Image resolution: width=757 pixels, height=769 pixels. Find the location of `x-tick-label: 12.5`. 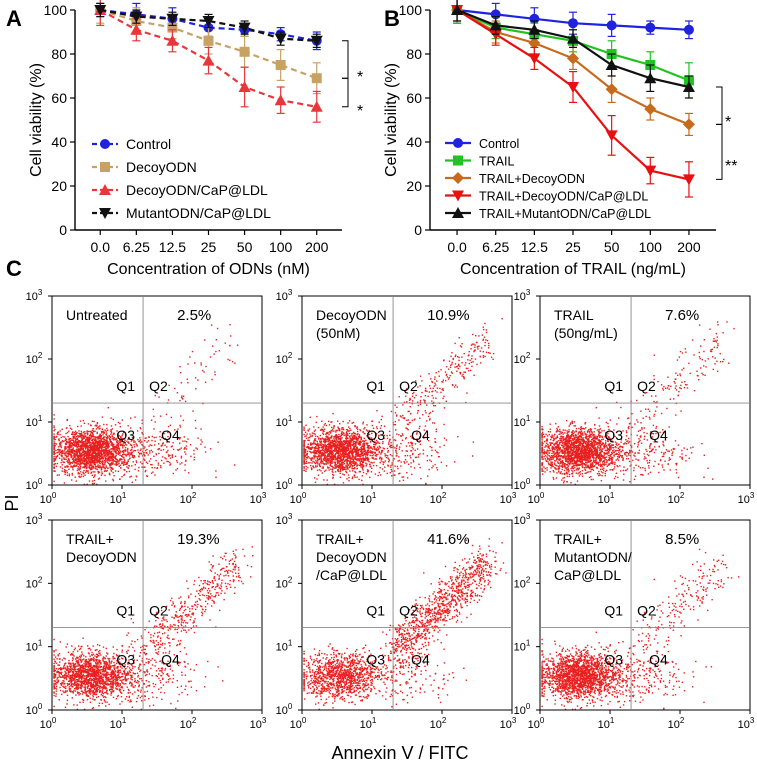

x-tick-label: 12.5 is located at coordinates (172, 247).